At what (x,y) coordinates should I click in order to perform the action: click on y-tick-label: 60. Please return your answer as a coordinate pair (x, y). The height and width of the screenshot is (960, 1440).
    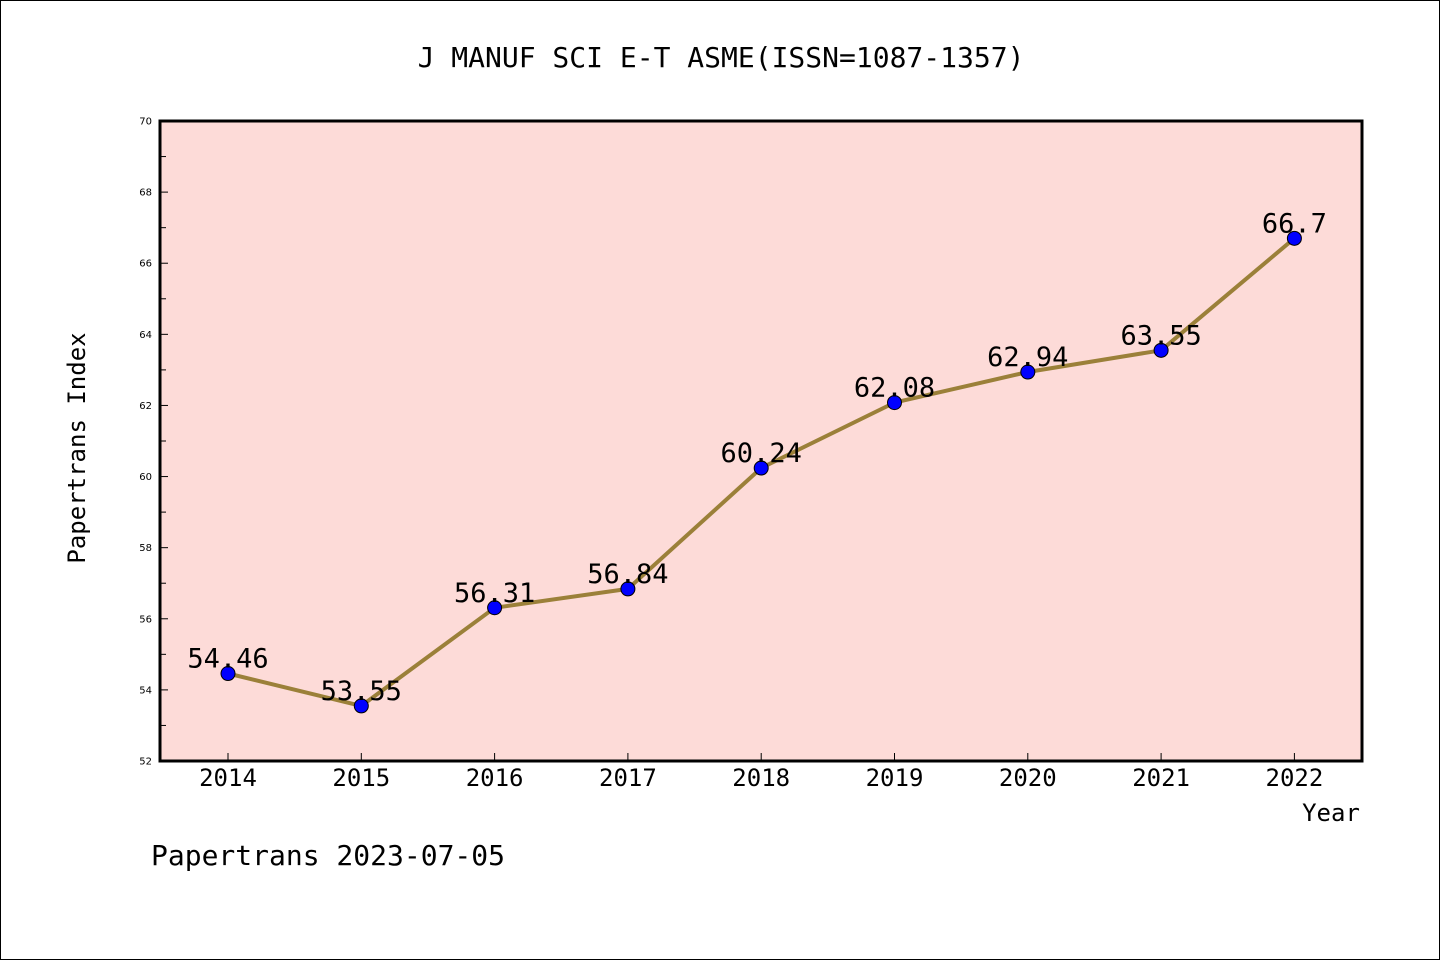
    Looking at the image, I should click on (145, 477).